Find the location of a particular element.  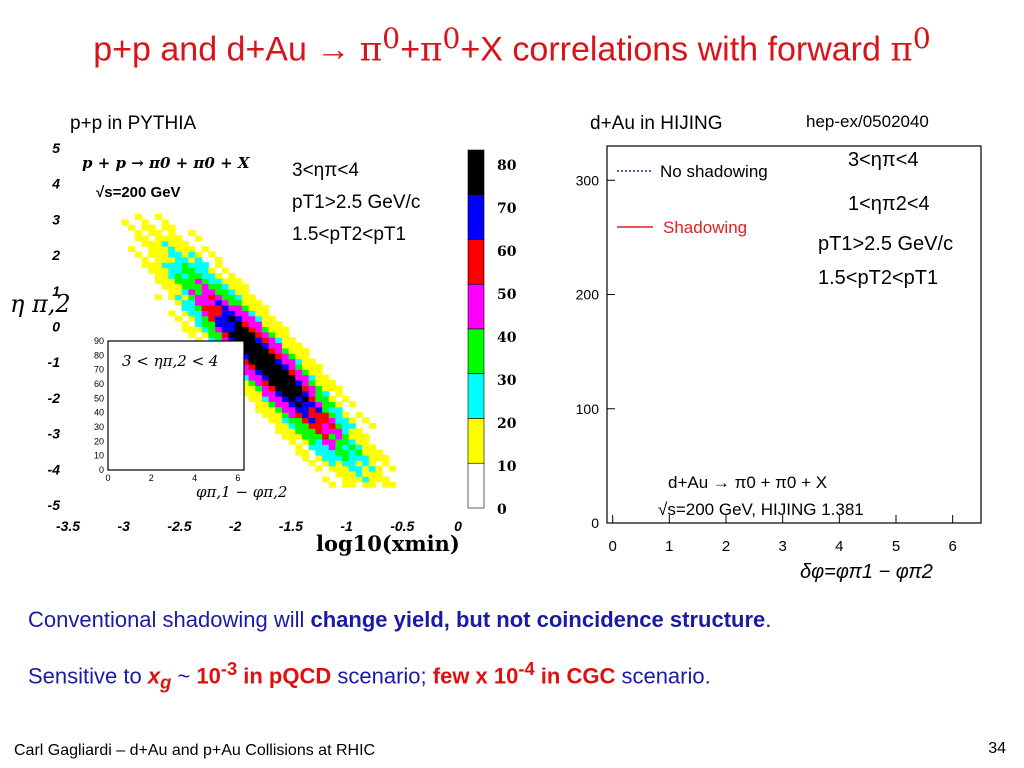

hist-annotation: d+Au → π0 + π0 + X is located at coordinates (747, 482).